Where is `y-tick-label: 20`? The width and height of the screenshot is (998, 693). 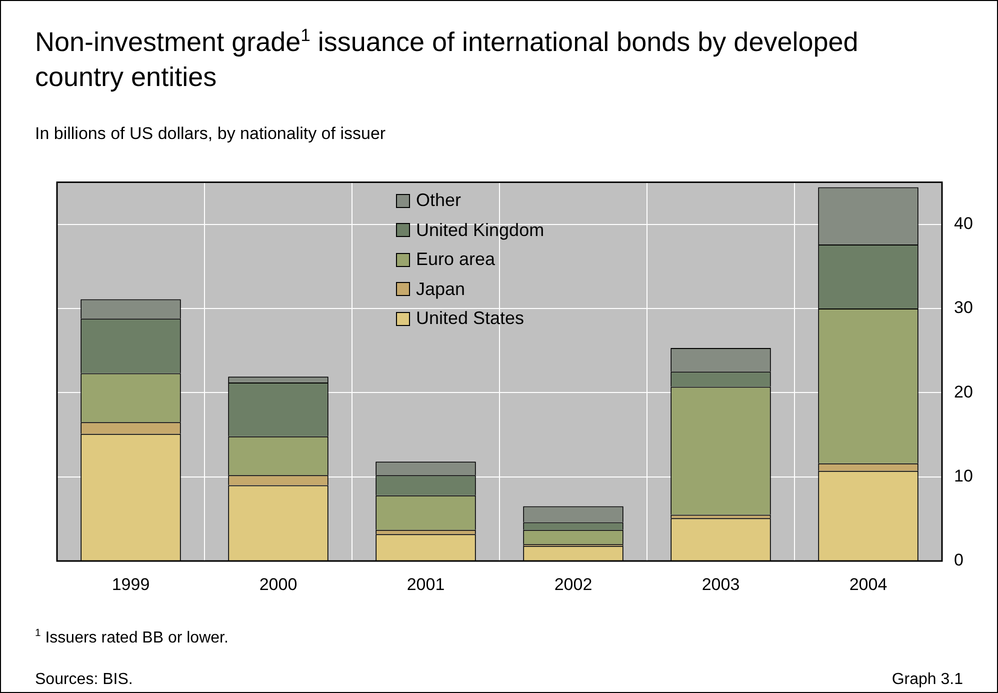
y-tick-label: 20 is located at coordinates (963, 392).